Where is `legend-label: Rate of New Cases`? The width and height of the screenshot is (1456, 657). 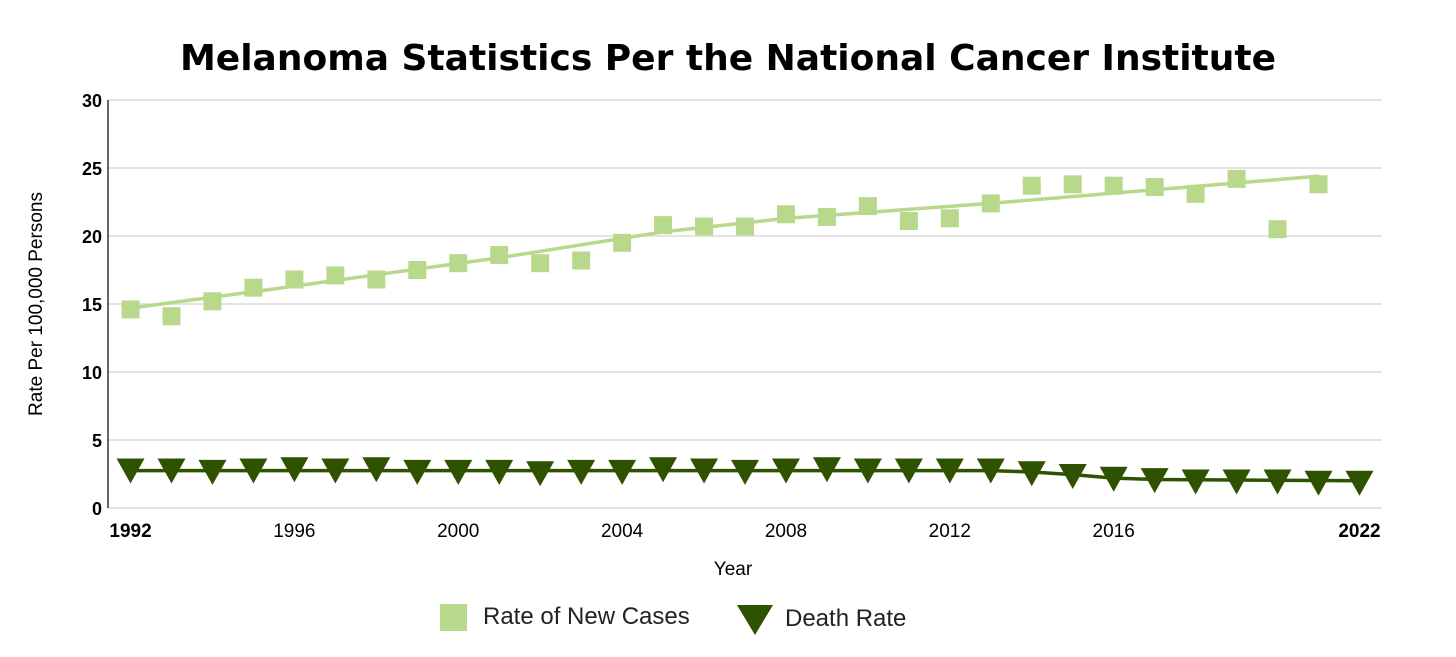
legend-label: Rate of New Cases is located at coordinates (586, 616).